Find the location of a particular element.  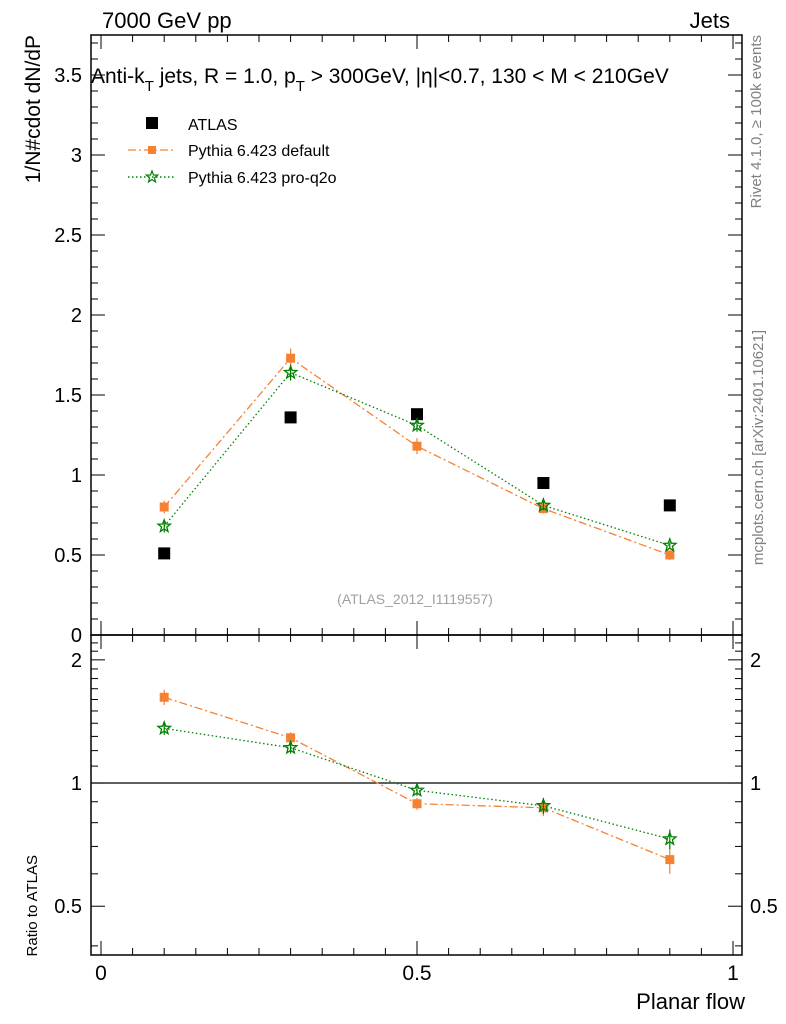

main-line-pythia-6-423-pro-q2o is located at coordinates (416, 459).